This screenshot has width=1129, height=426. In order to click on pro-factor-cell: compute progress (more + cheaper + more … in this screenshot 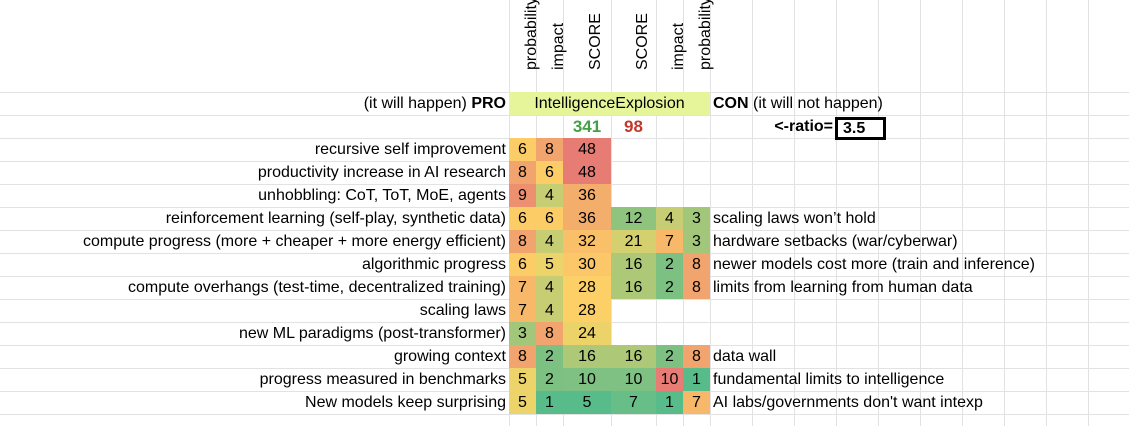, I will do `click(294, 241)`.